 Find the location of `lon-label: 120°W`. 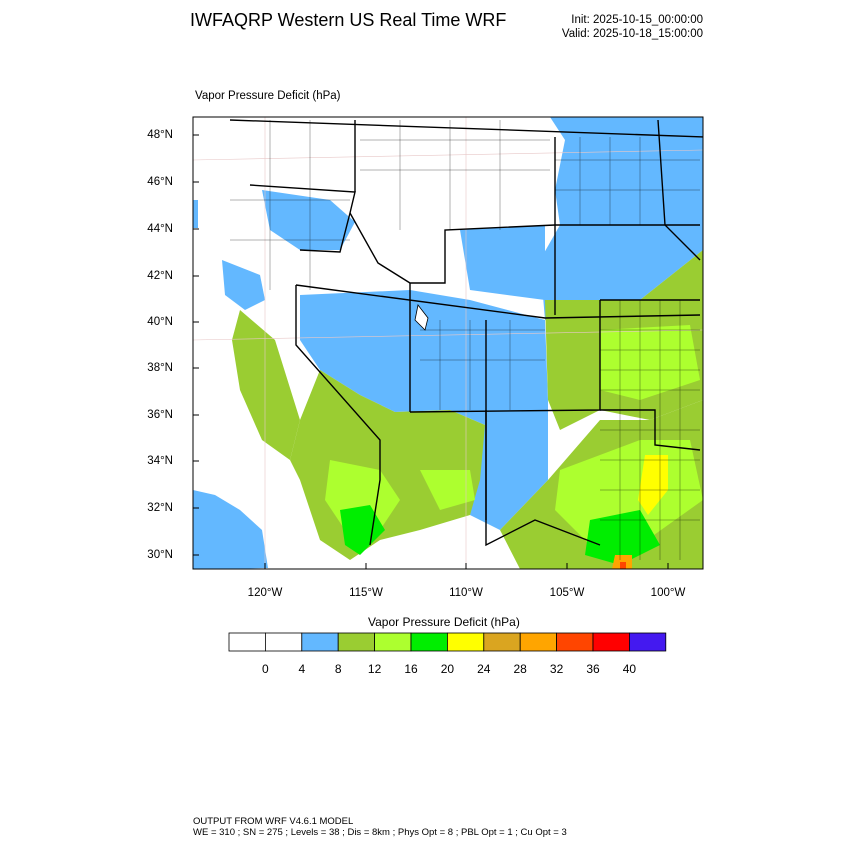

lon-label: 120°W is located at coordinates (265, 593).